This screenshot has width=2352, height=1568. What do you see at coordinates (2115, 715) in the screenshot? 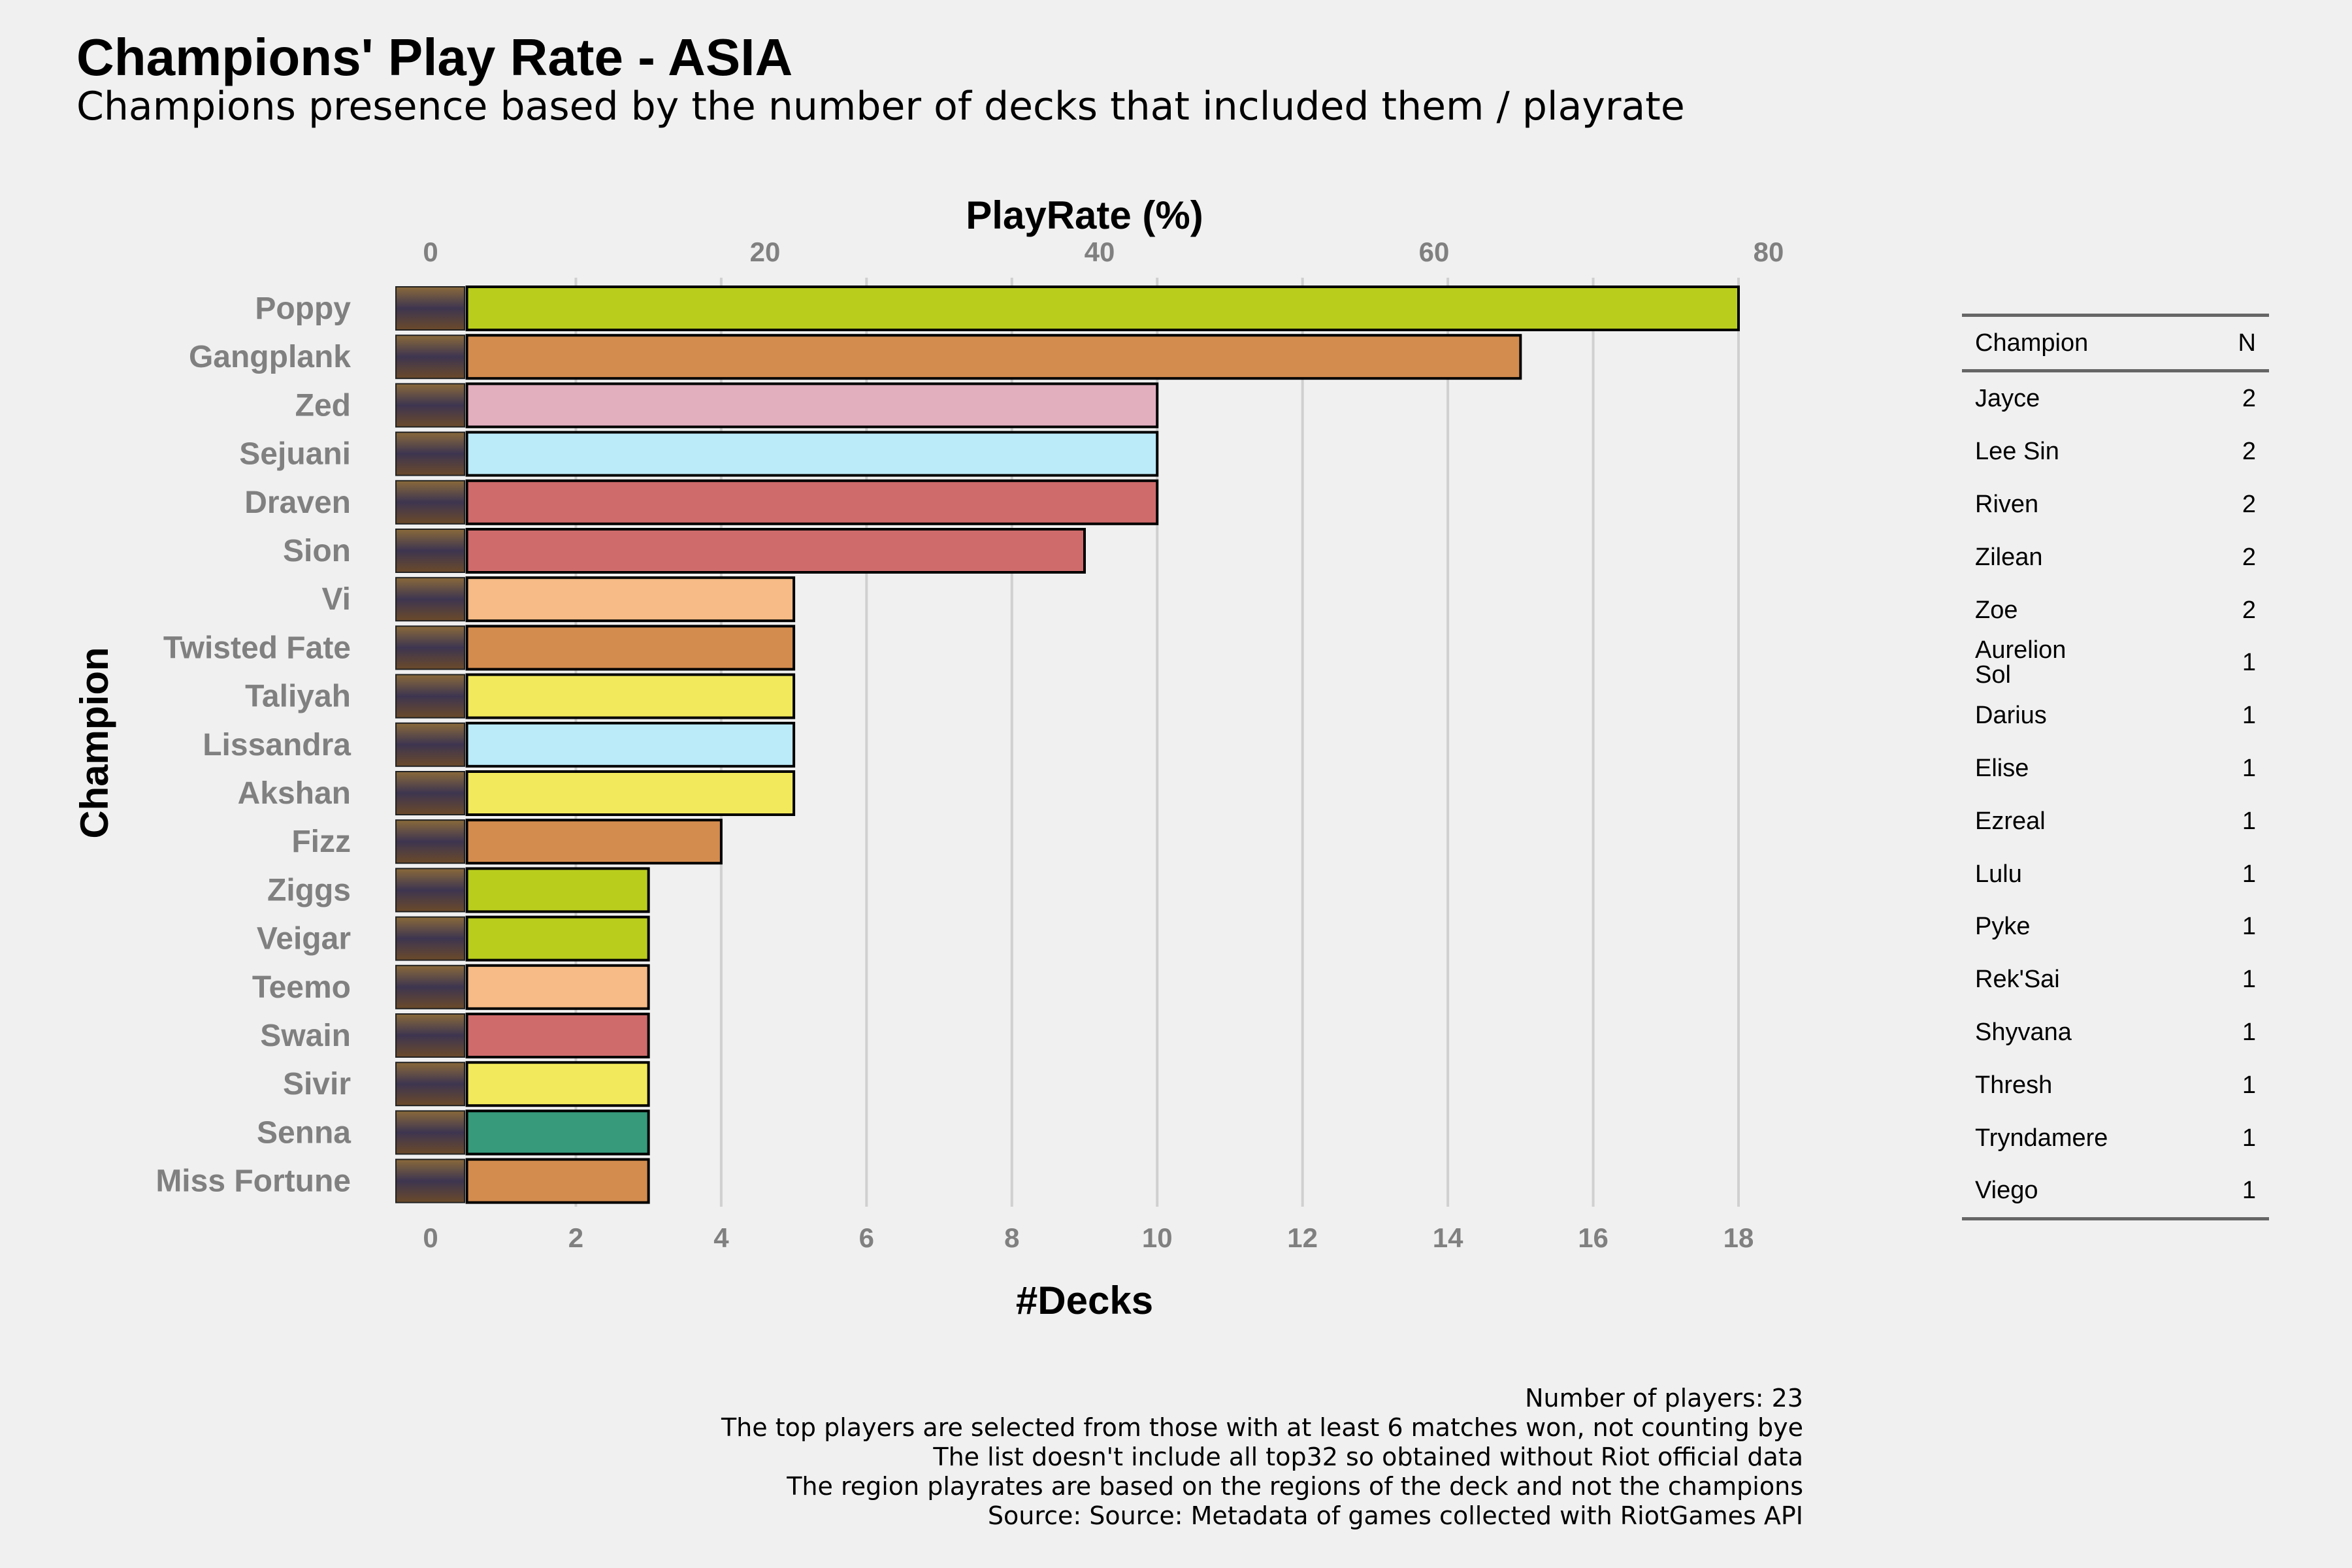
I see `table-row: Darius 1` at bounding box center [2115, 715].